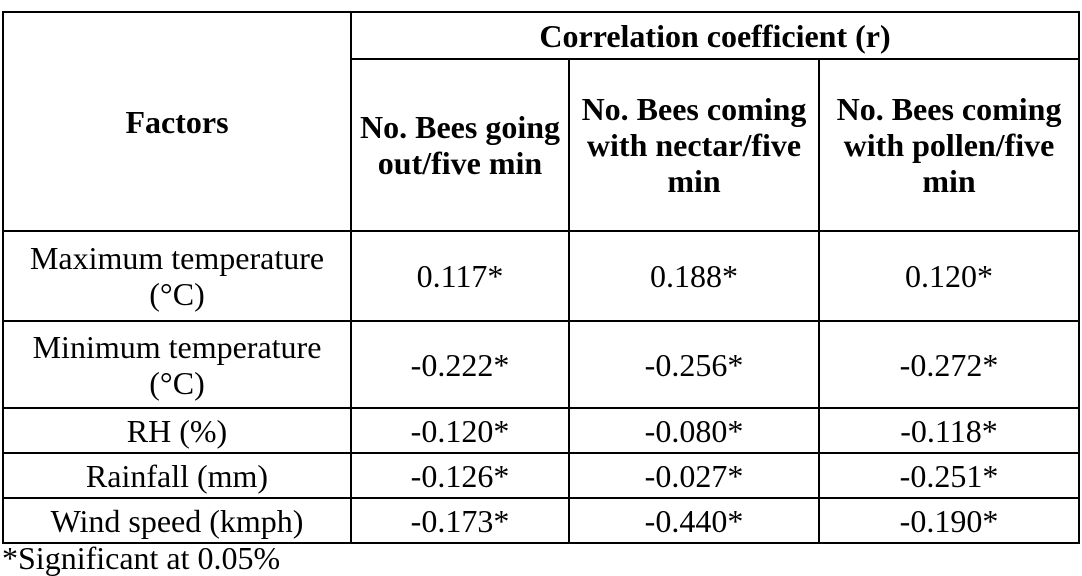 This screenshot has height=576, width=1082. Describe the element at coordinates (177, 276) in the screenshot. I see `factor-cell: Maximum temperature (°C)` at that location.